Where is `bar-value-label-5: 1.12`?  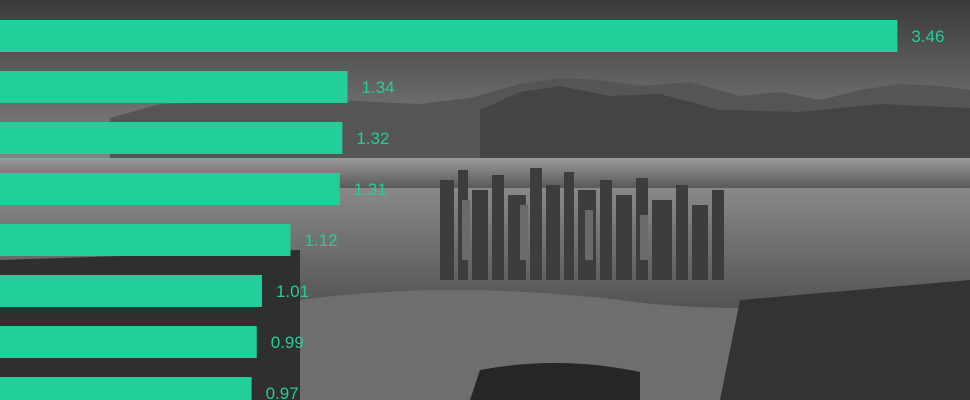 bar-value-label-5: 1.12 is located at coordinates (320, 240).